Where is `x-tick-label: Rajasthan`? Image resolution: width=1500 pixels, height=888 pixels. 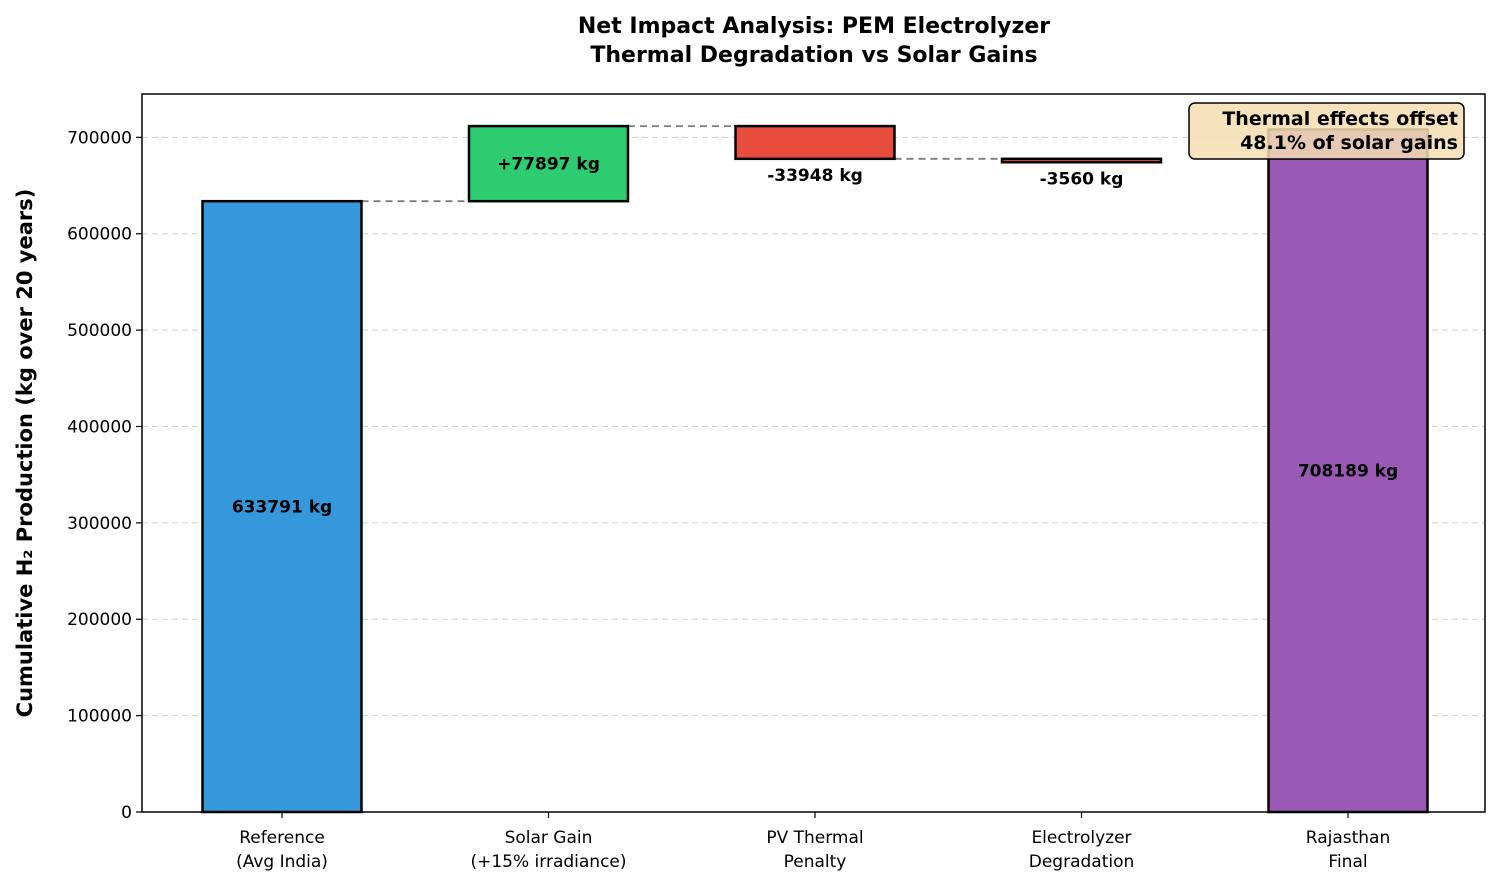
x-tick-label: Rajasthan is located at coordinates (1348, 838).